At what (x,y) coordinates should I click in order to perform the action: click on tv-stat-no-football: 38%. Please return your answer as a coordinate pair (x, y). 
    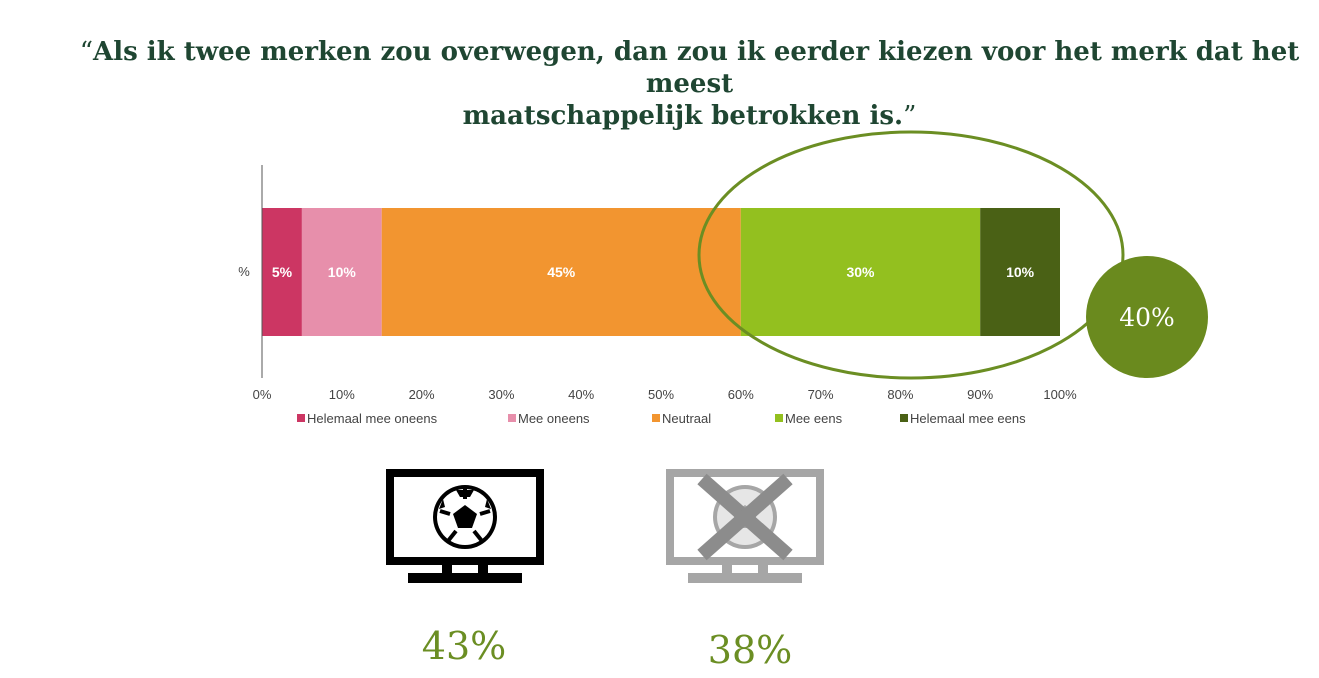
    Looking at the image, I should click on (750, 650).